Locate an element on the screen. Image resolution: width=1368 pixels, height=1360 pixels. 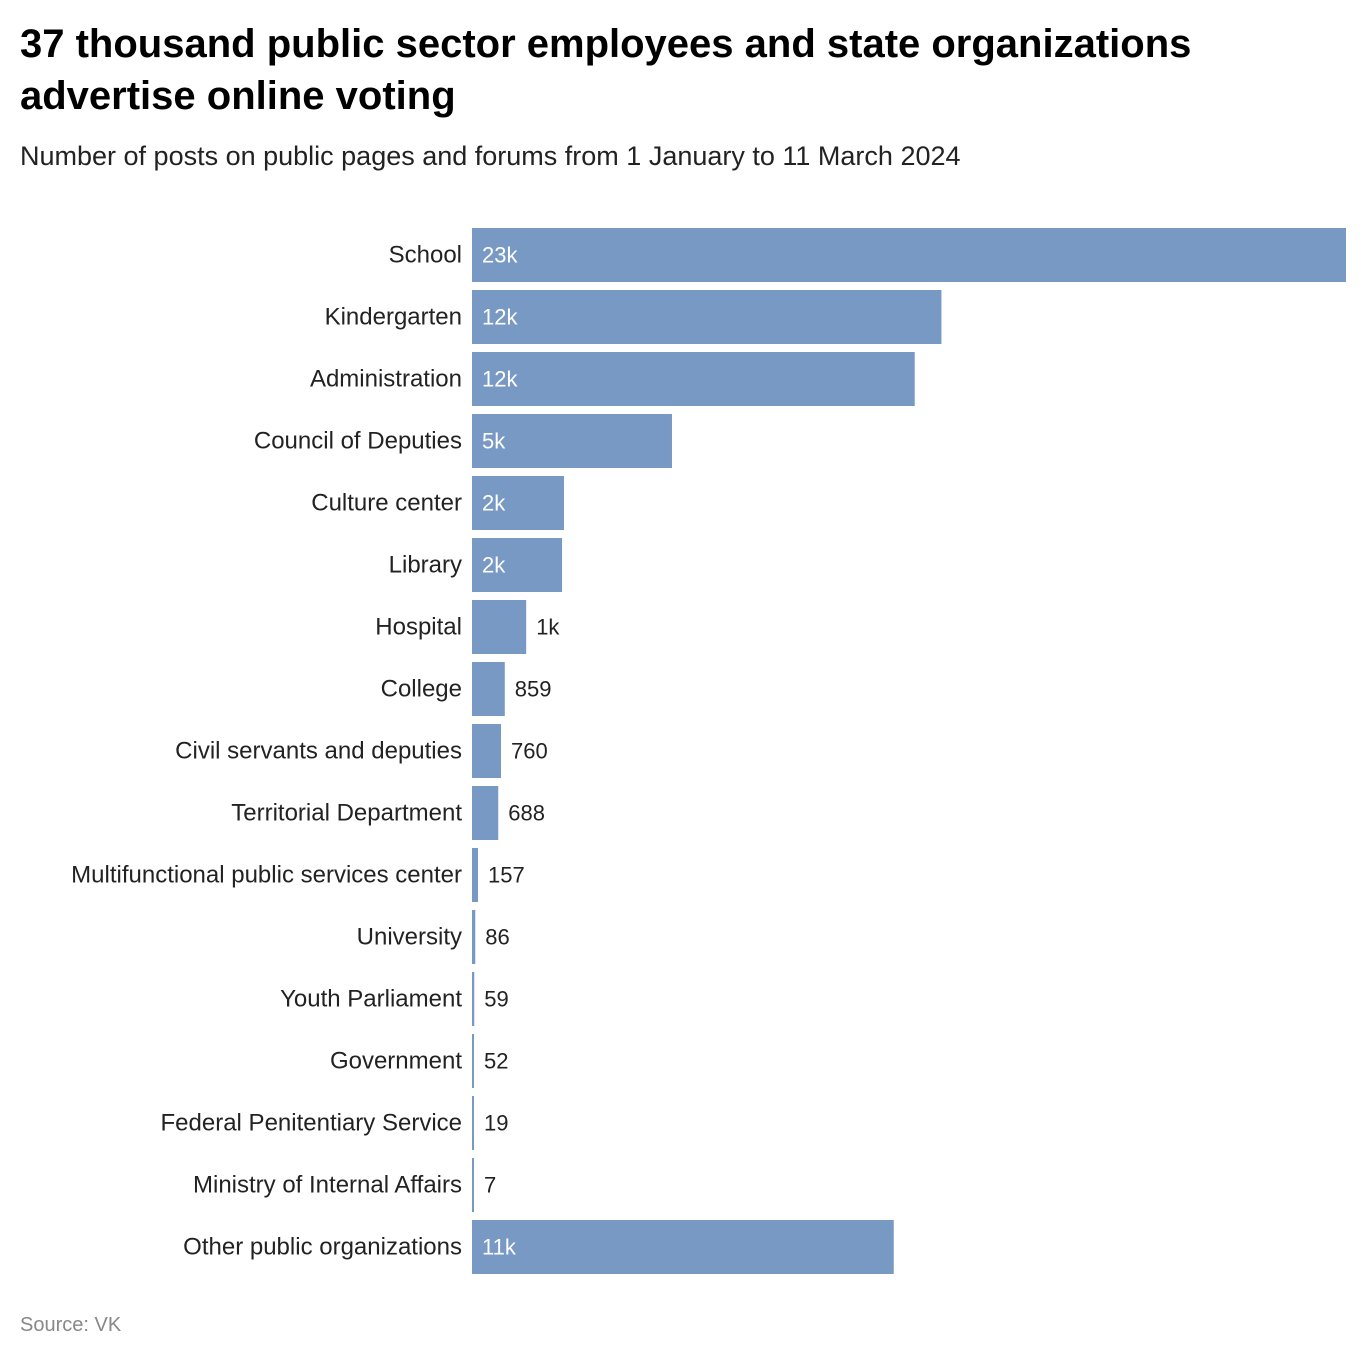
category-label: Culture center is located at coordinates (386, 503).